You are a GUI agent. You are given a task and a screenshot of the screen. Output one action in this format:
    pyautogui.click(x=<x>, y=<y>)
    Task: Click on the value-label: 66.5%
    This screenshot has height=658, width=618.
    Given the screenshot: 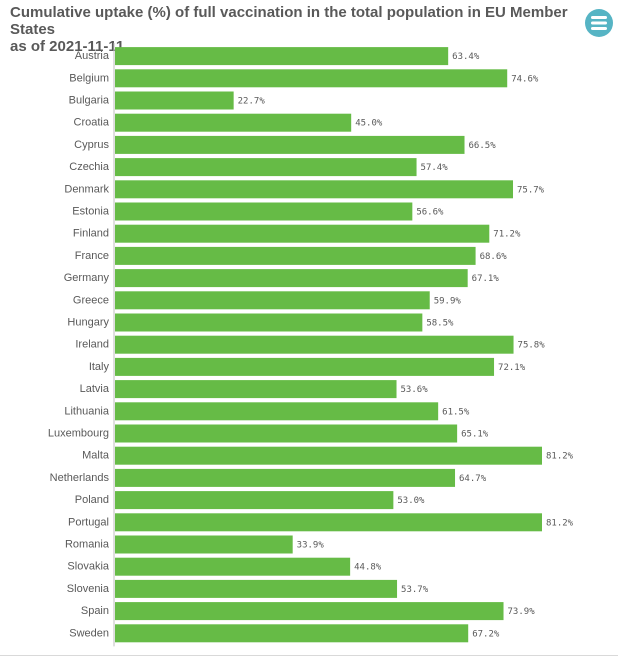 What is the action you would take?
    pyautogui.click(x=483, y=146)
    